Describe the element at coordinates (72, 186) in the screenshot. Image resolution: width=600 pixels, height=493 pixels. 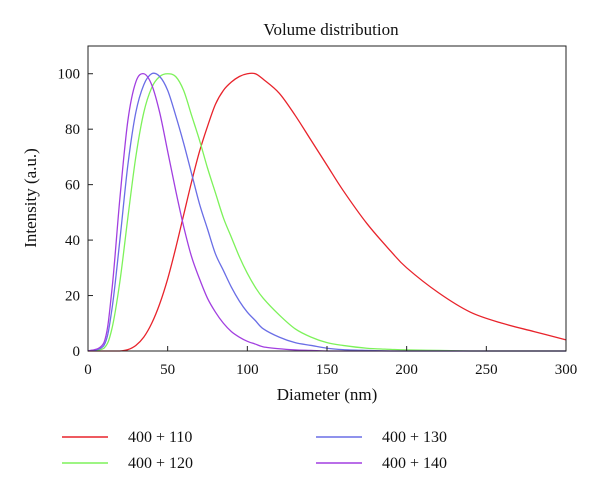
I see `y-tick-label: 60` at that location.